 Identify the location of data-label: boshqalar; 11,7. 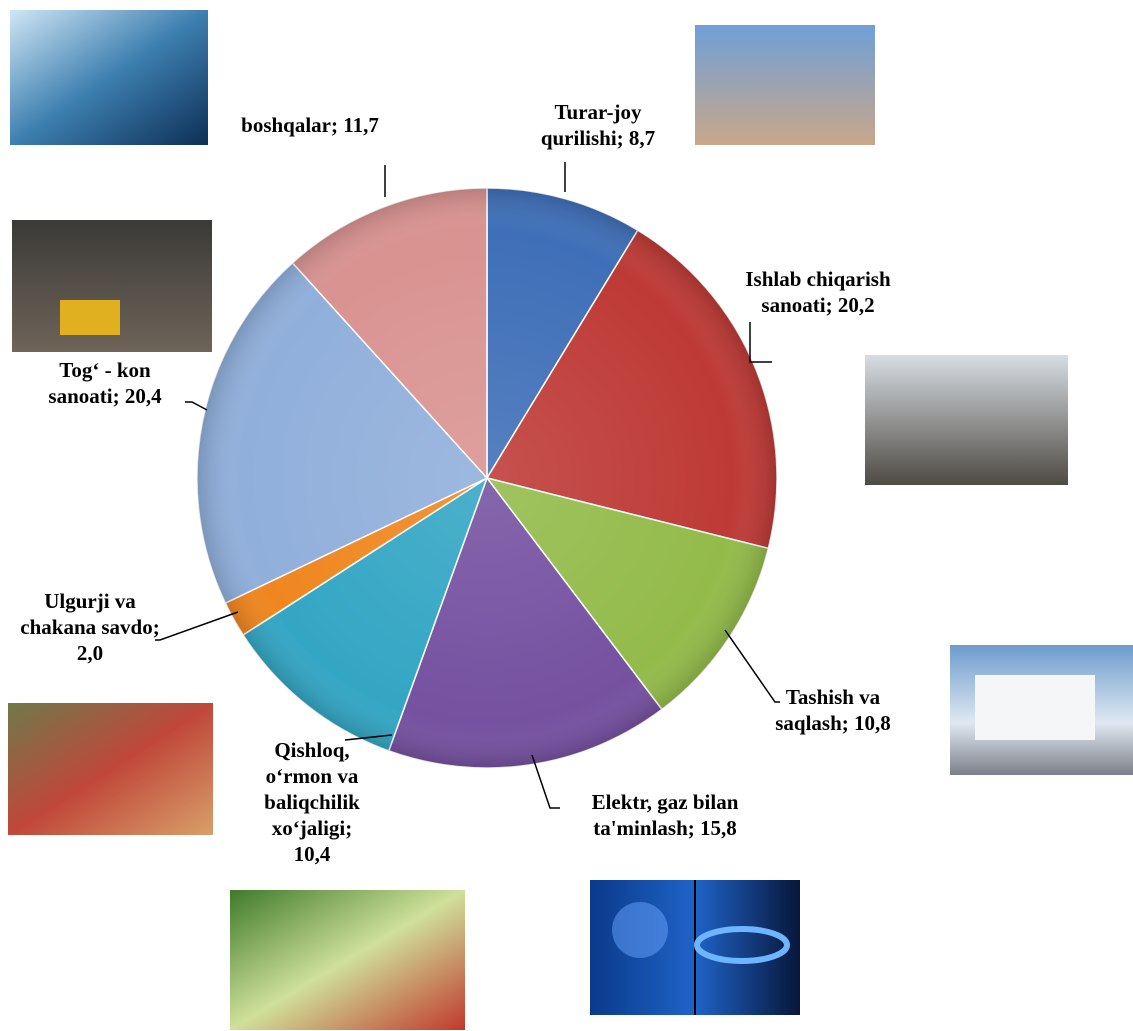
(310, 125).